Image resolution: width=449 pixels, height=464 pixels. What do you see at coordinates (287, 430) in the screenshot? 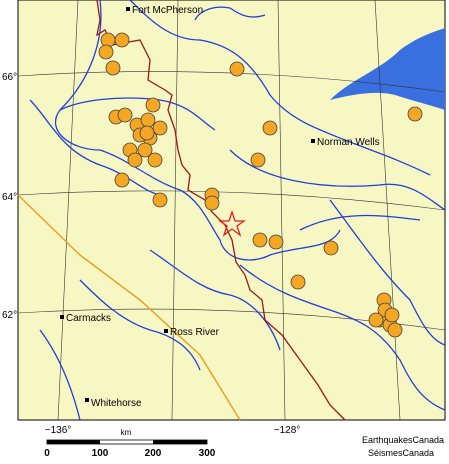
I see `longitude-label: −128°` at bounding box center [287, 430].